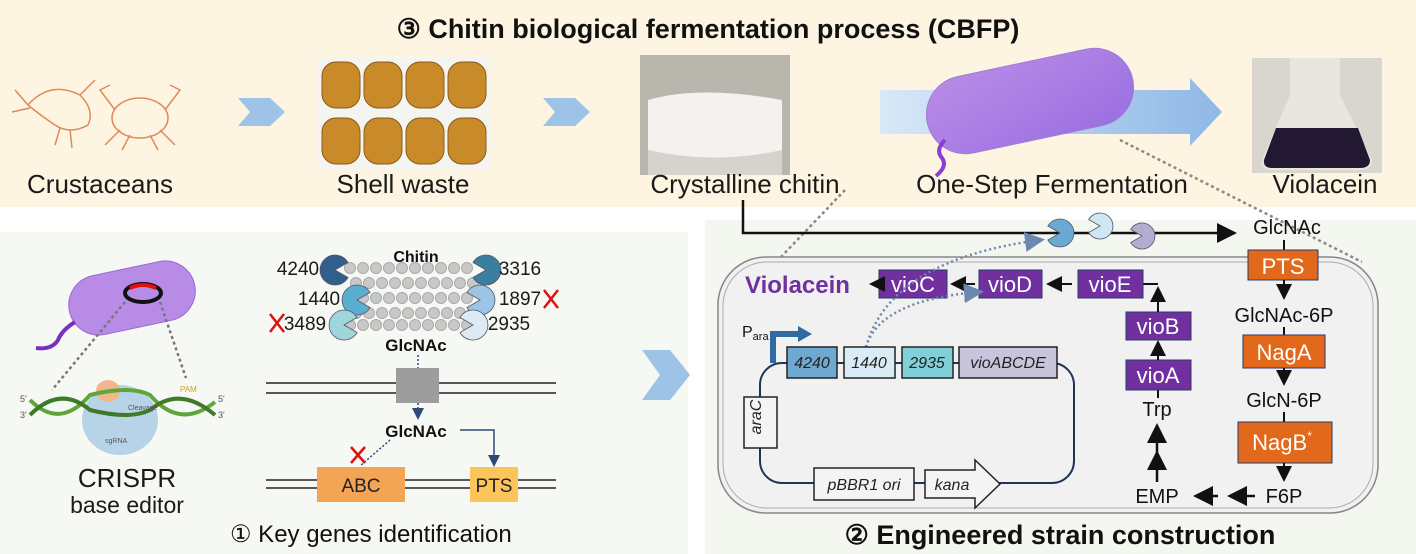 The height and width of the screenshot is (554, 1416). I want to click on abc-label: ABC, so click(360, 486).